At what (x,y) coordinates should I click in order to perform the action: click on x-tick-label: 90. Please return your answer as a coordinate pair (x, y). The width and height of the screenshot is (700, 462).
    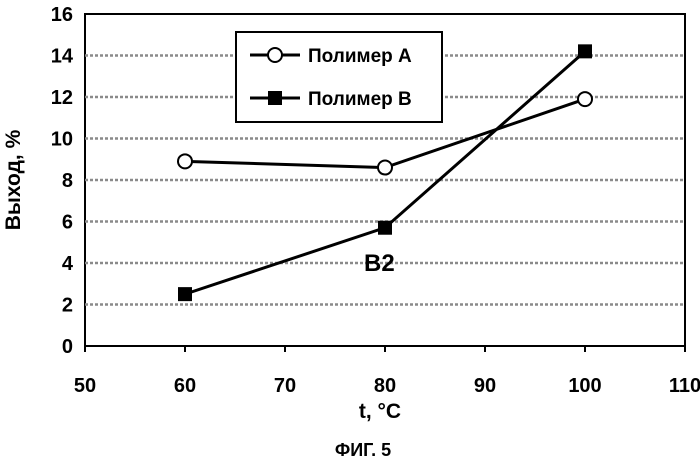
    Looking at the image, I should click on (485, 386).